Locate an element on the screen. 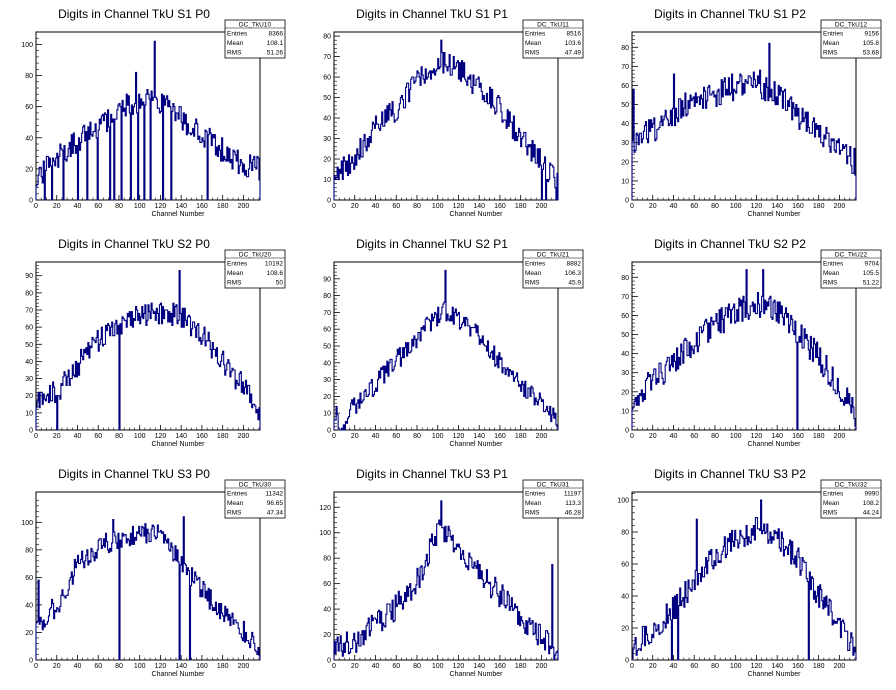 This screenshot has height=690, width=896. stats-value: 96.65 is located at coordinates (275, 503).